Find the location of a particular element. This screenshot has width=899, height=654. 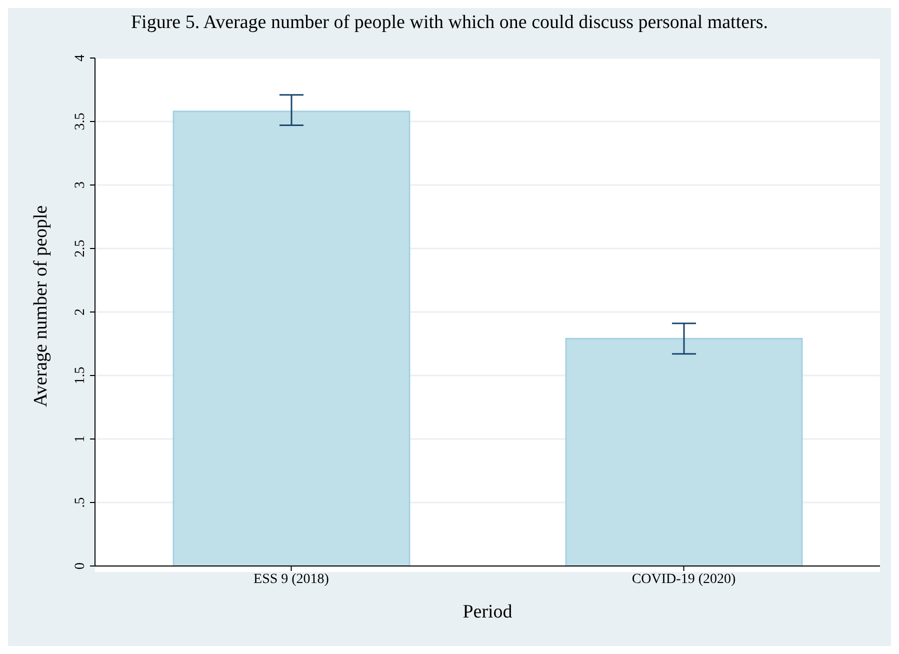

y-tick-label: 2 is located at coordinates (80, 312).